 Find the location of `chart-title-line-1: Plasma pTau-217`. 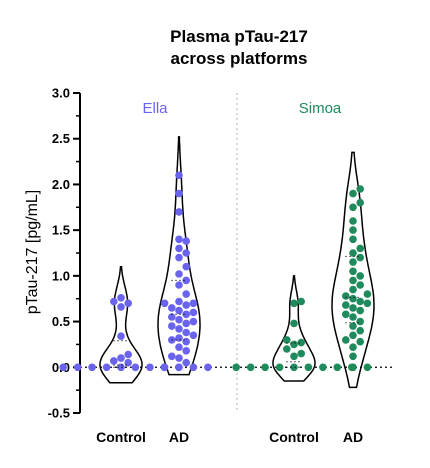

chart-title-line-1: Plasma pTau-217 is located at coordinates (239, 36).